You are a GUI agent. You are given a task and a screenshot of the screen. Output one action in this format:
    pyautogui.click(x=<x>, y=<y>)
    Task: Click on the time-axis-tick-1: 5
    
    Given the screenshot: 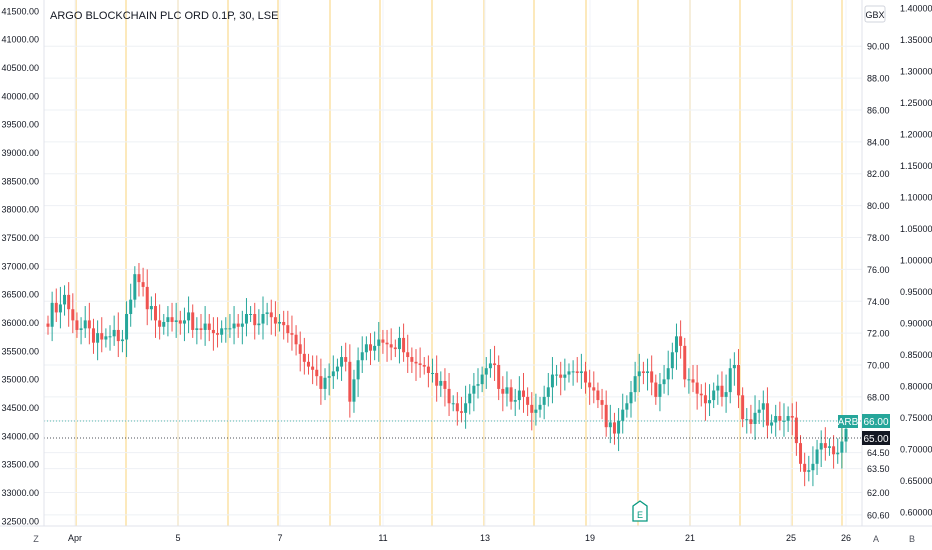 What is the action you would take?
    pyautogui.click(x=177, y=538)
    